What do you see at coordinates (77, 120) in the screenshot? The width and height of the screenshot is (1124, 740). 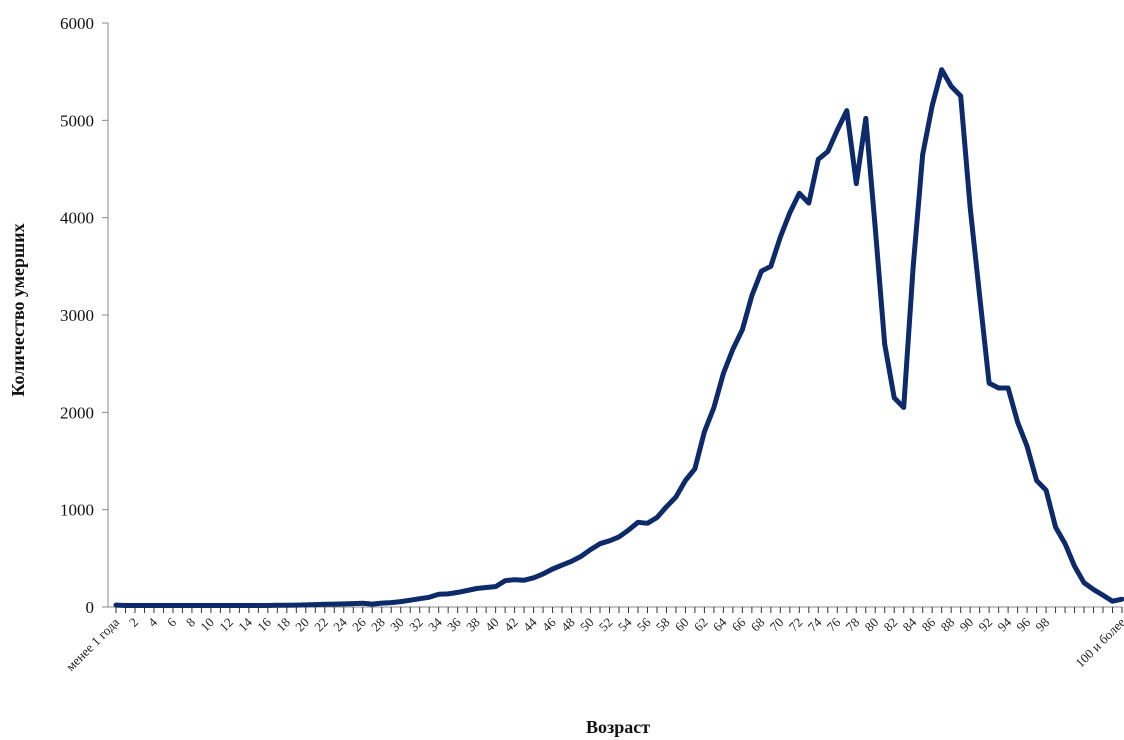 I see `y-tick-label: 5000` at bounding box center [77, 120].